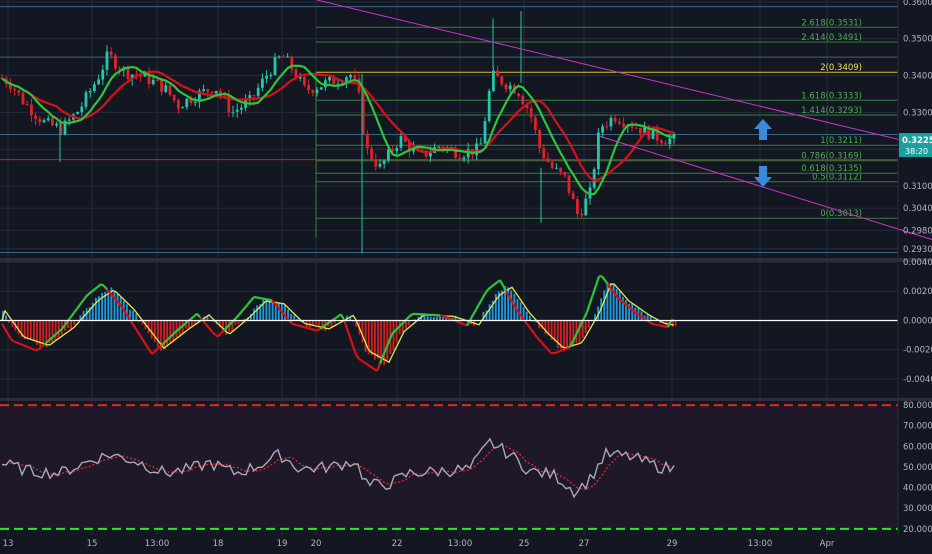  I want to click on rsi-tick-label: 70.0000, so click(917, 427).